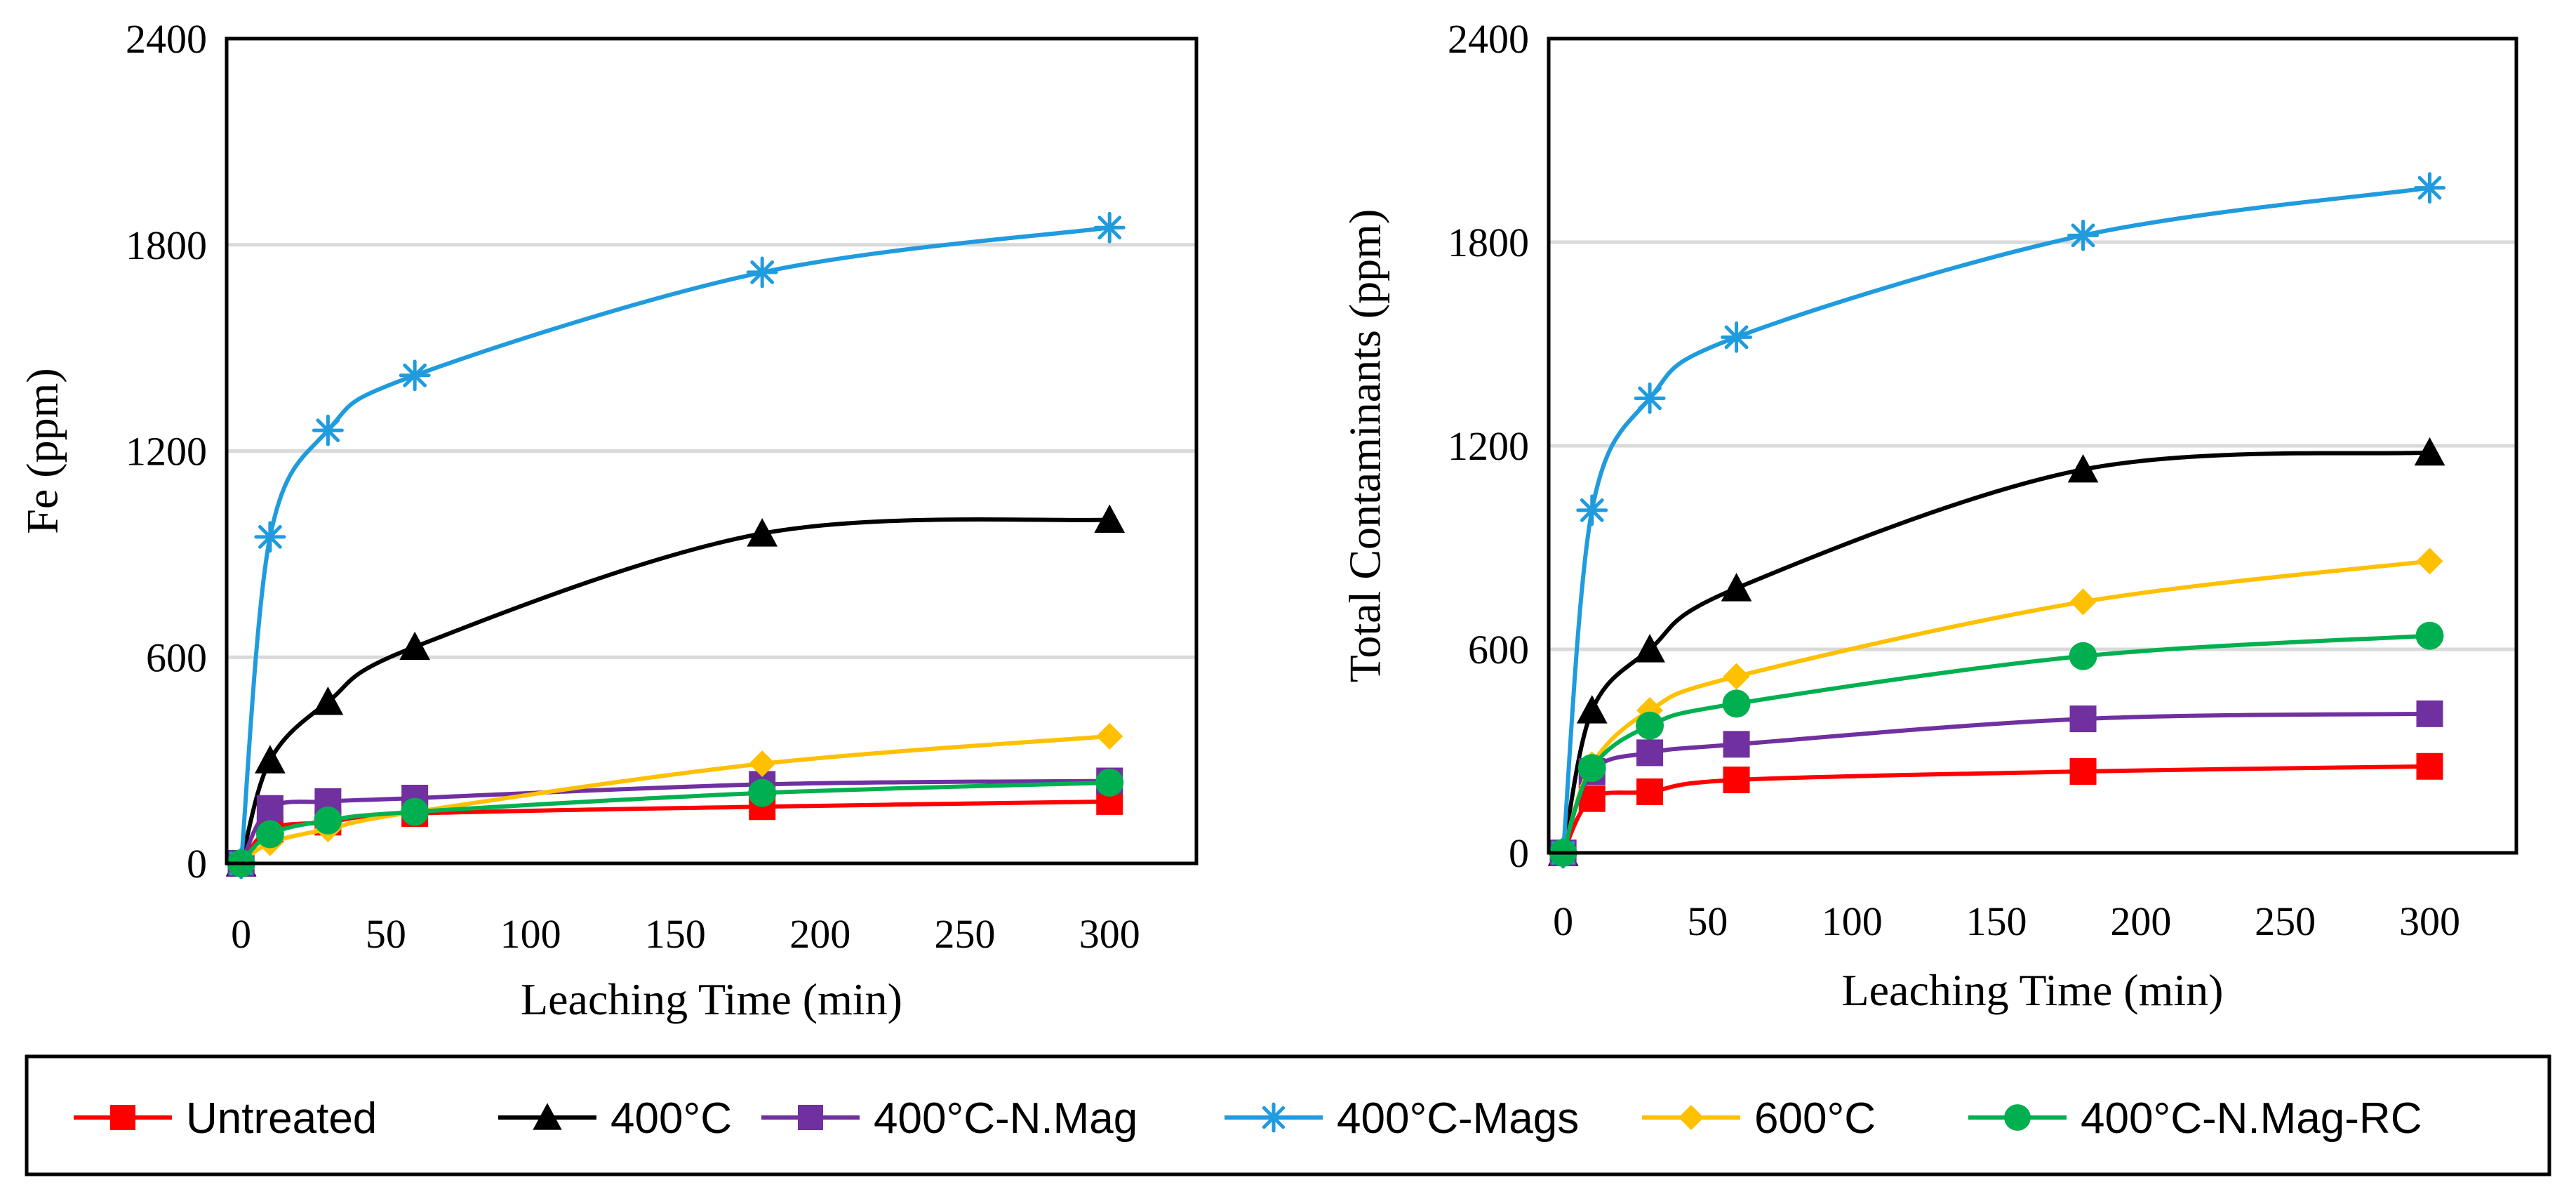 The image size is (2576, 1187). Describe the element at coordinates (1273, 1117) in the screenshot. I see `legend-marker-star` at that location.